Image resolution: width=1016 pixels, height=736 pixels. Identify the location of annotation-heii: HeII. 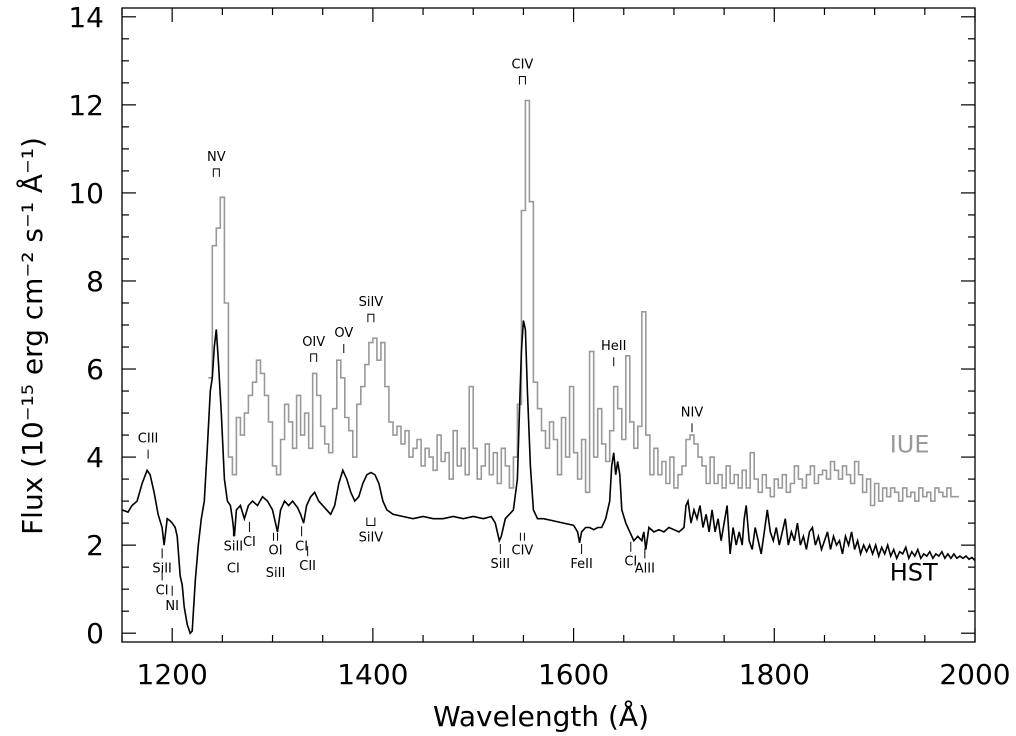
(613, 353).